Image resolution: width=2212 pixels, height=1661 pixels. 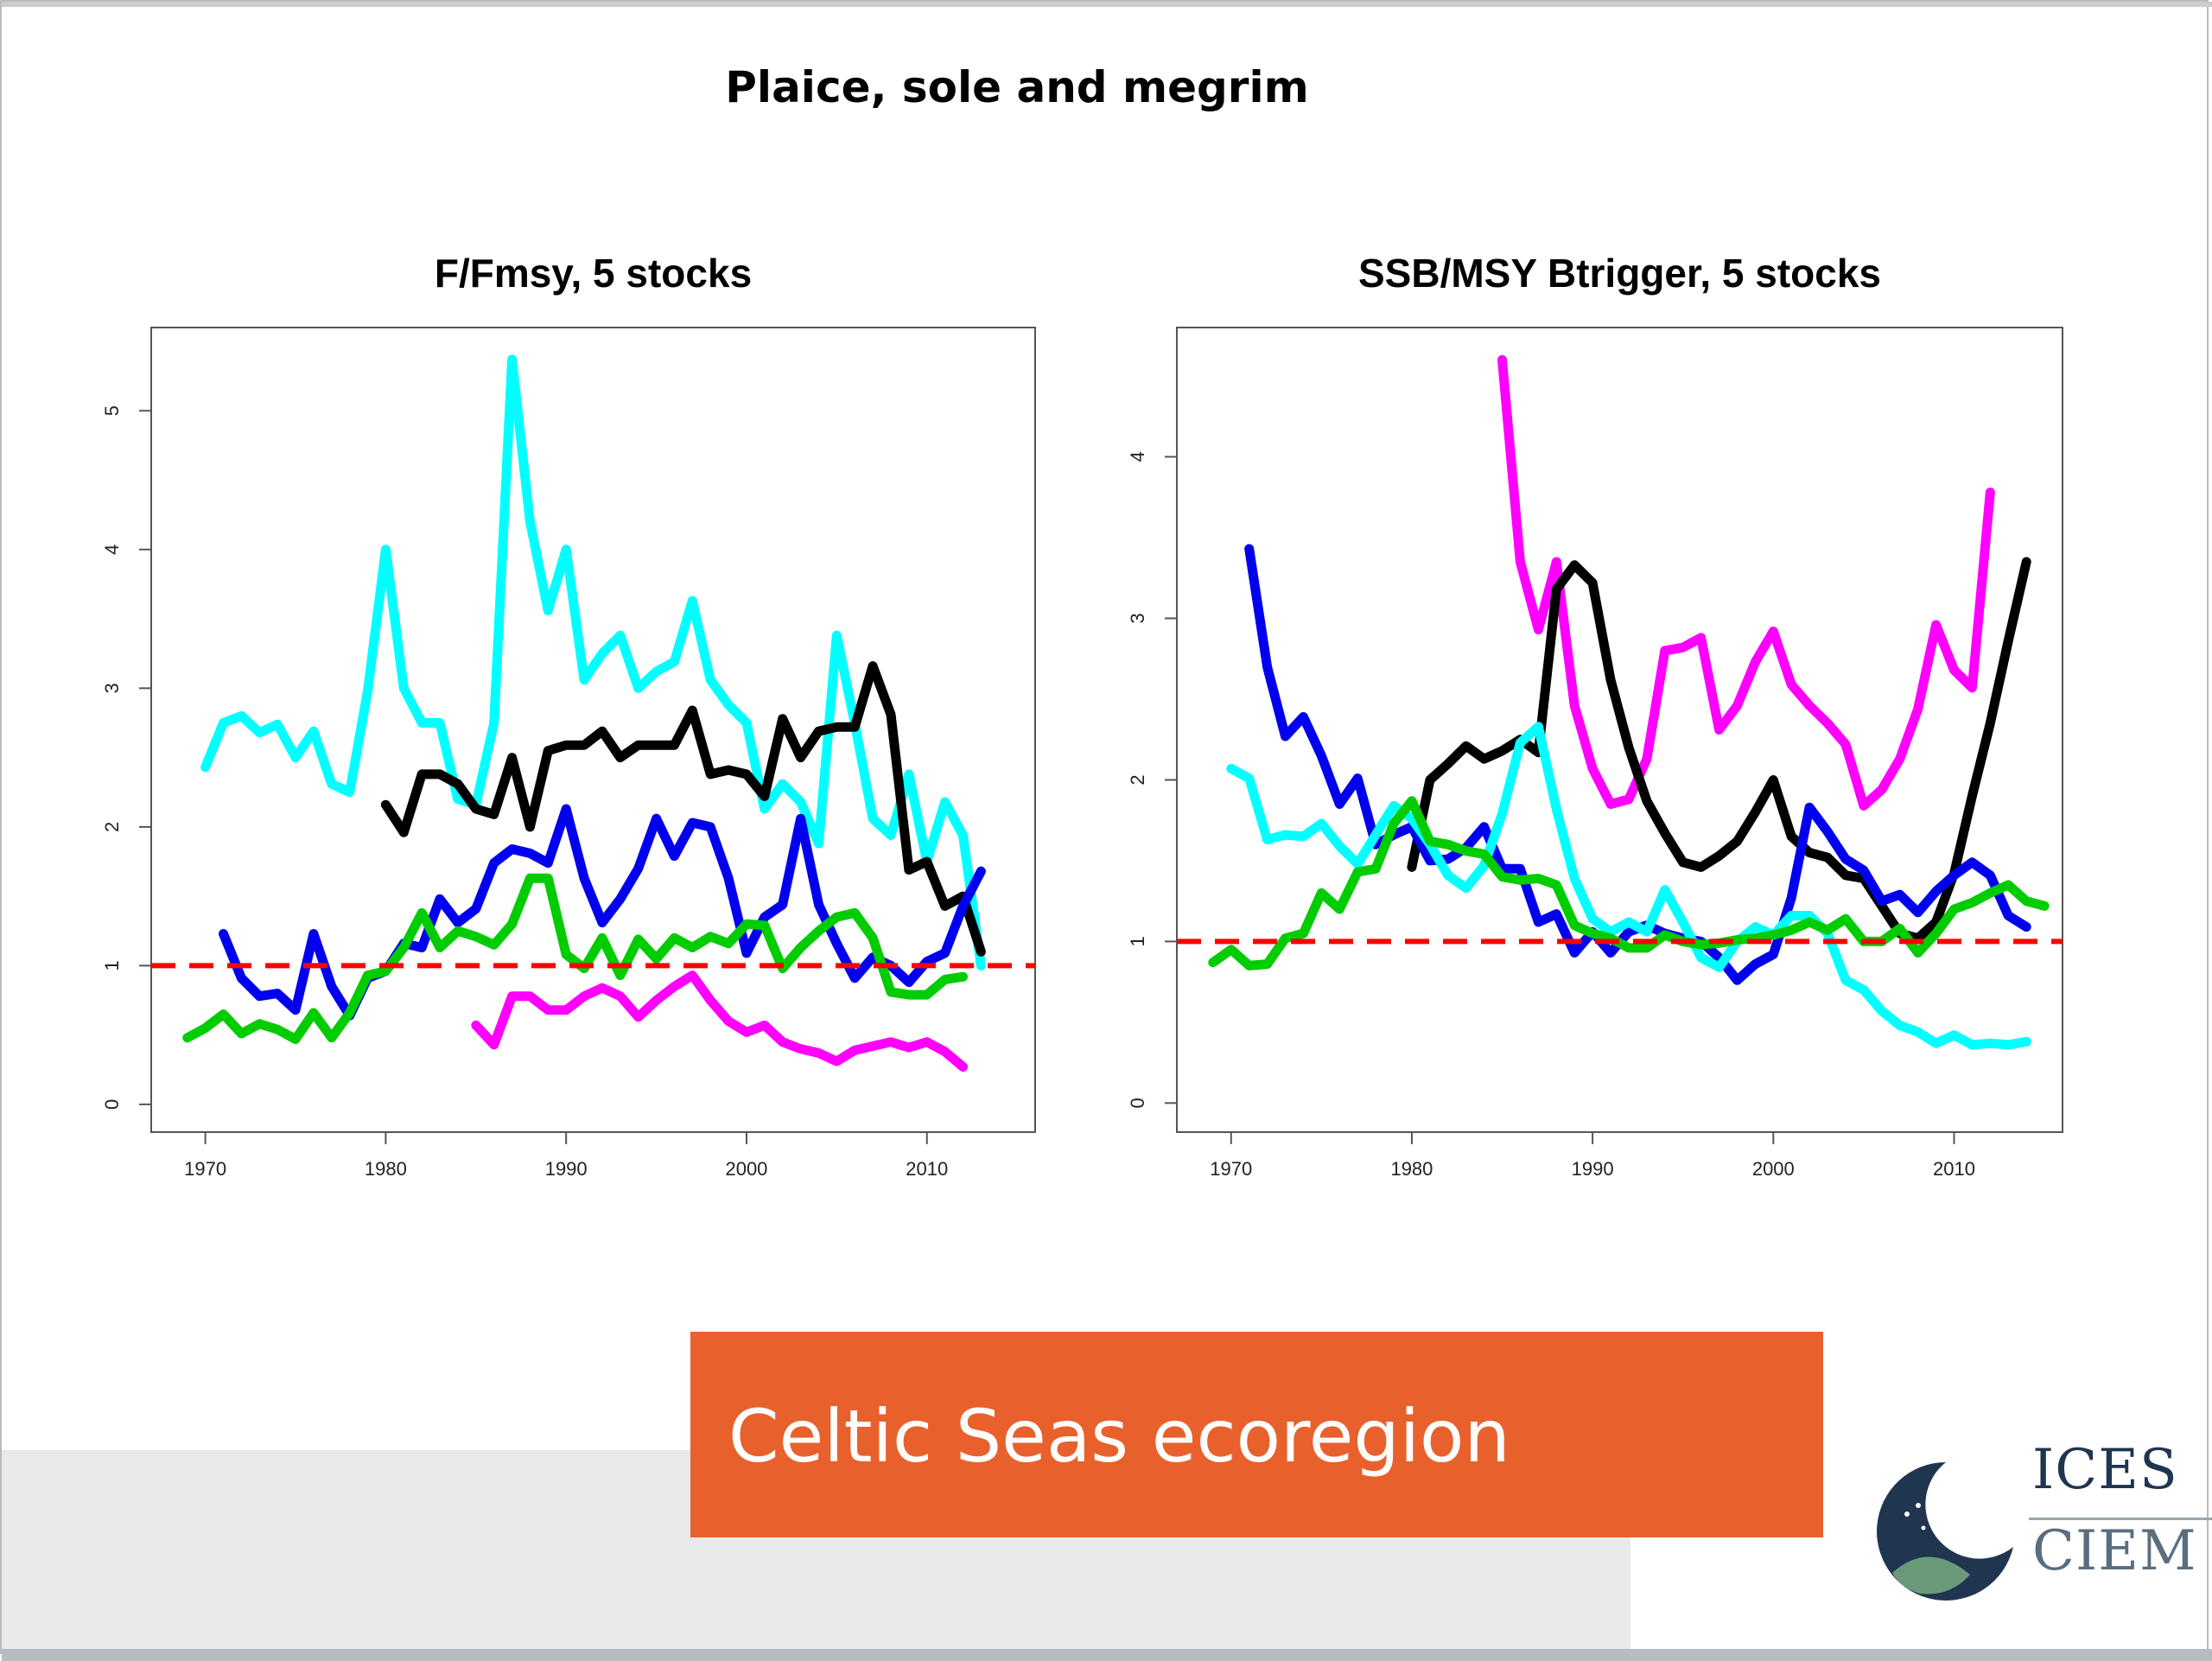 I want to click on chart-1-ytick-label-3: 3, so click(x=112, y=688).